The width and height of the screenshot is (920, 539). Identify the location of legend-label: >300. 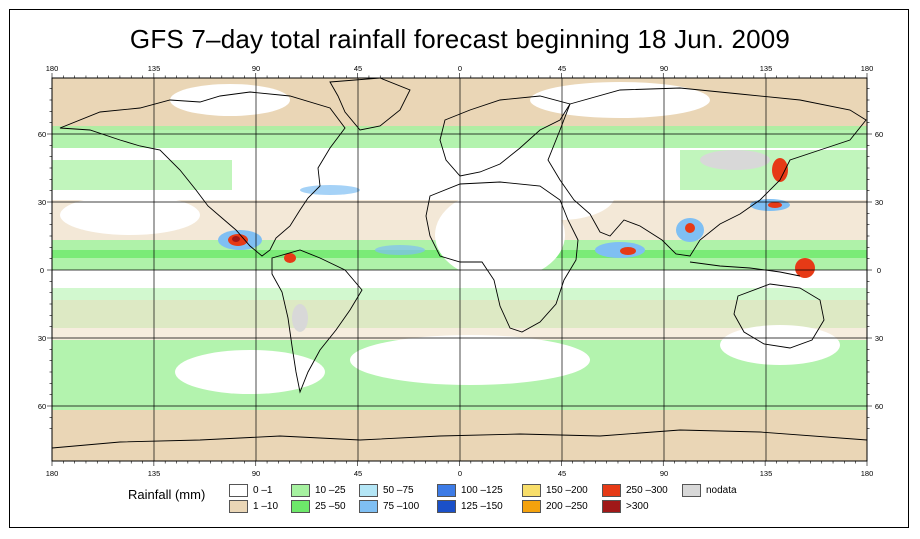
(637, 506).